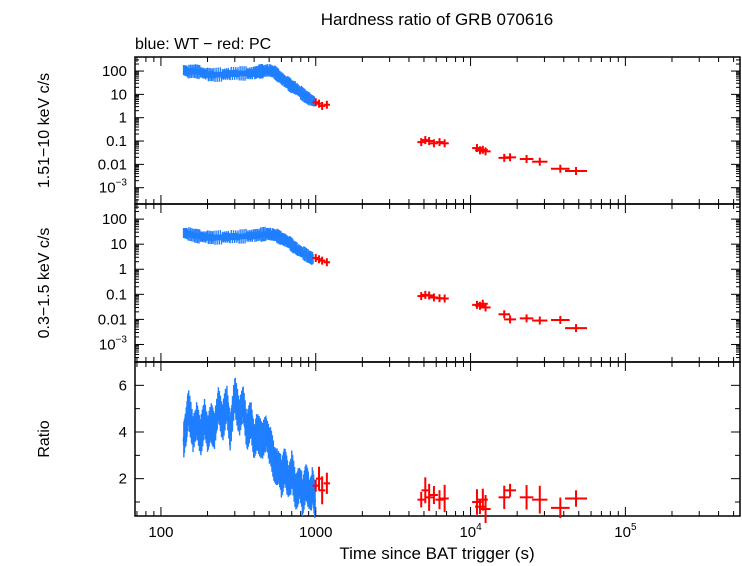  Describe the element at coordinates (44, 438) in the screenshot. I see `y-axis-label: Ratio` at that location.